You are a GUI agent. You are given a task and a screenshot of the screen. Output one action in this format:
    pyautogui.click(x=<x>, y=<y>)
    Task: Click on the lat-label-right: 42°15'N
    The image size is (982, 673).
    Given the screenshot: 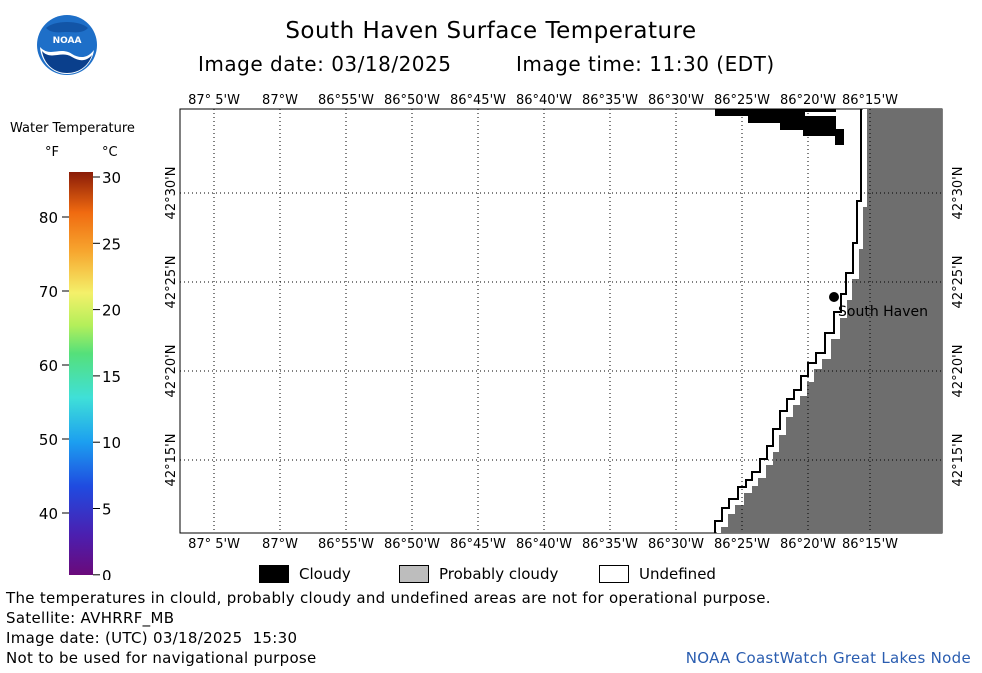 What is the action you would take?
    pyautogui.click(x=958, y=460)
    